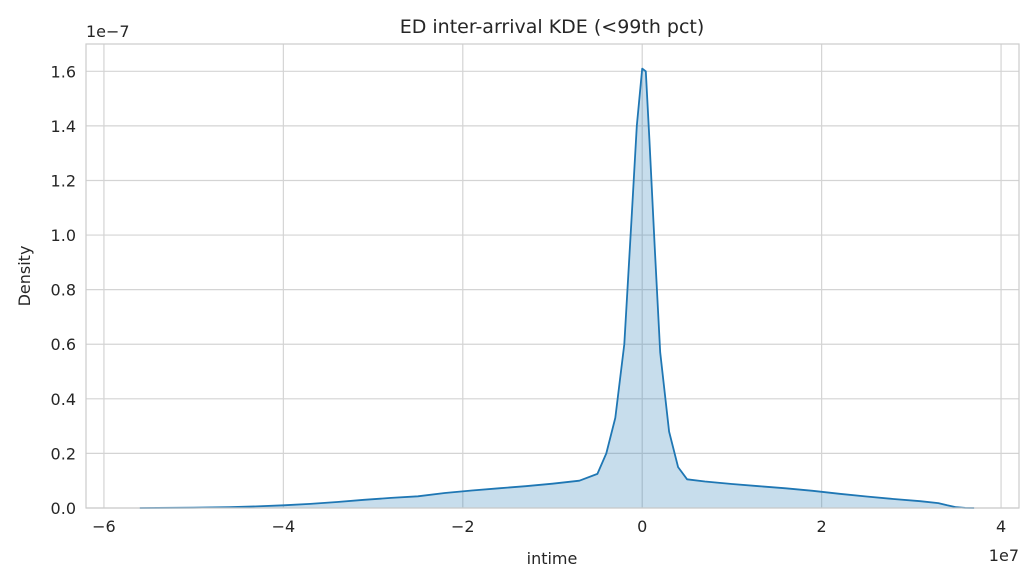 The width and height of the screenshot is (1031, 587). I want to click on chart-title: ED inter-arrival KDE (<99th pct), so click(552, 27).